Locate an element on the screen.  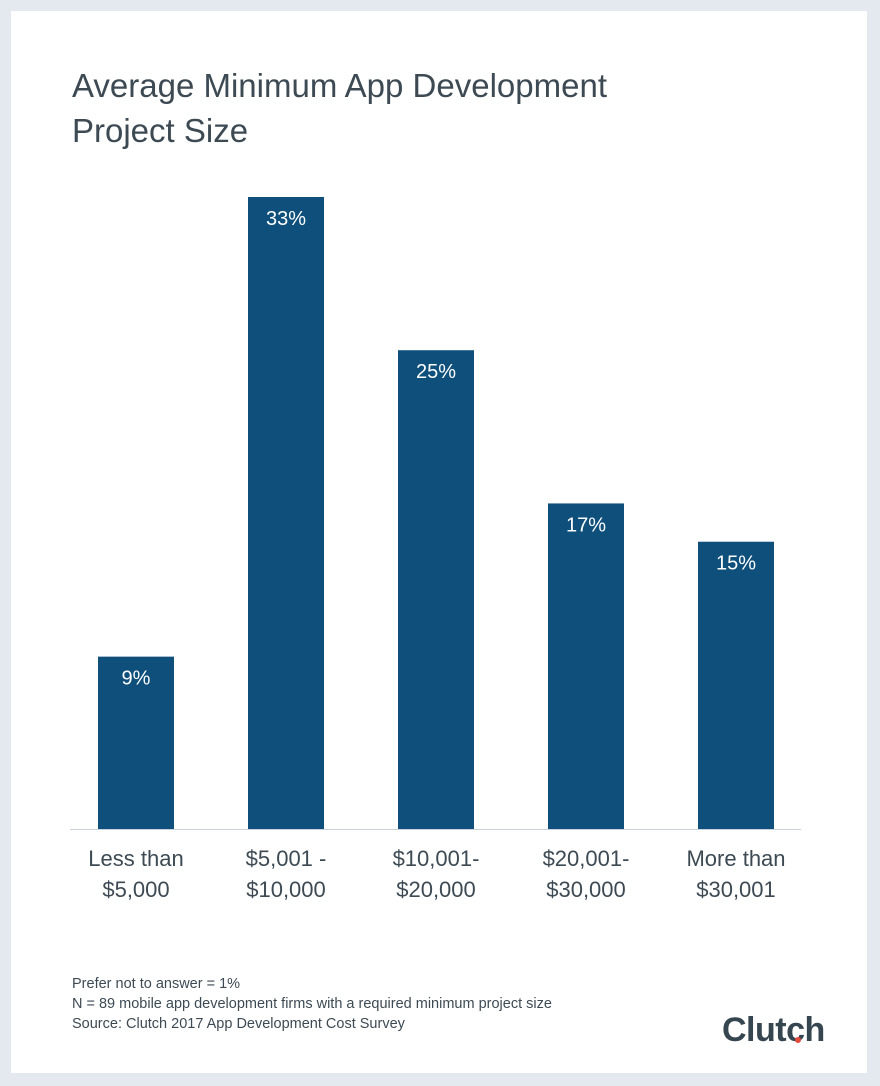
category-label-3-line-0: $20,001- is located at coordinates (586, 858).